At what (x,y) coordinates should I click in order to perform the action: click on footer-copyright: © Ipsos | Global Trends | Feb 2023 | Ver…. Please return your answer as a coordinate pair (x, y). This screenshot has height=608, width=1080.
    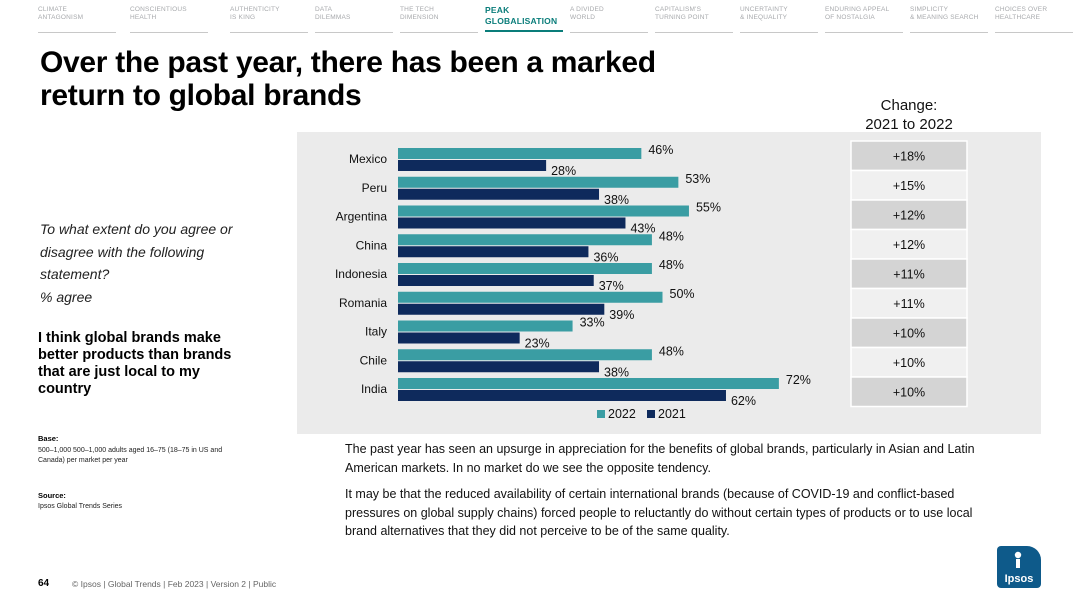
    Looking at the image, I should click on (174, 584).